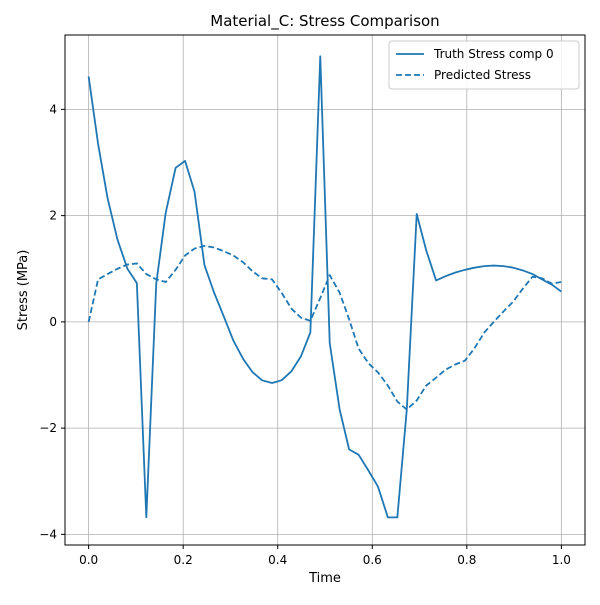 The height and width of the screenshot is (605, 600). I want to click on legend-box, so click(484, 65).